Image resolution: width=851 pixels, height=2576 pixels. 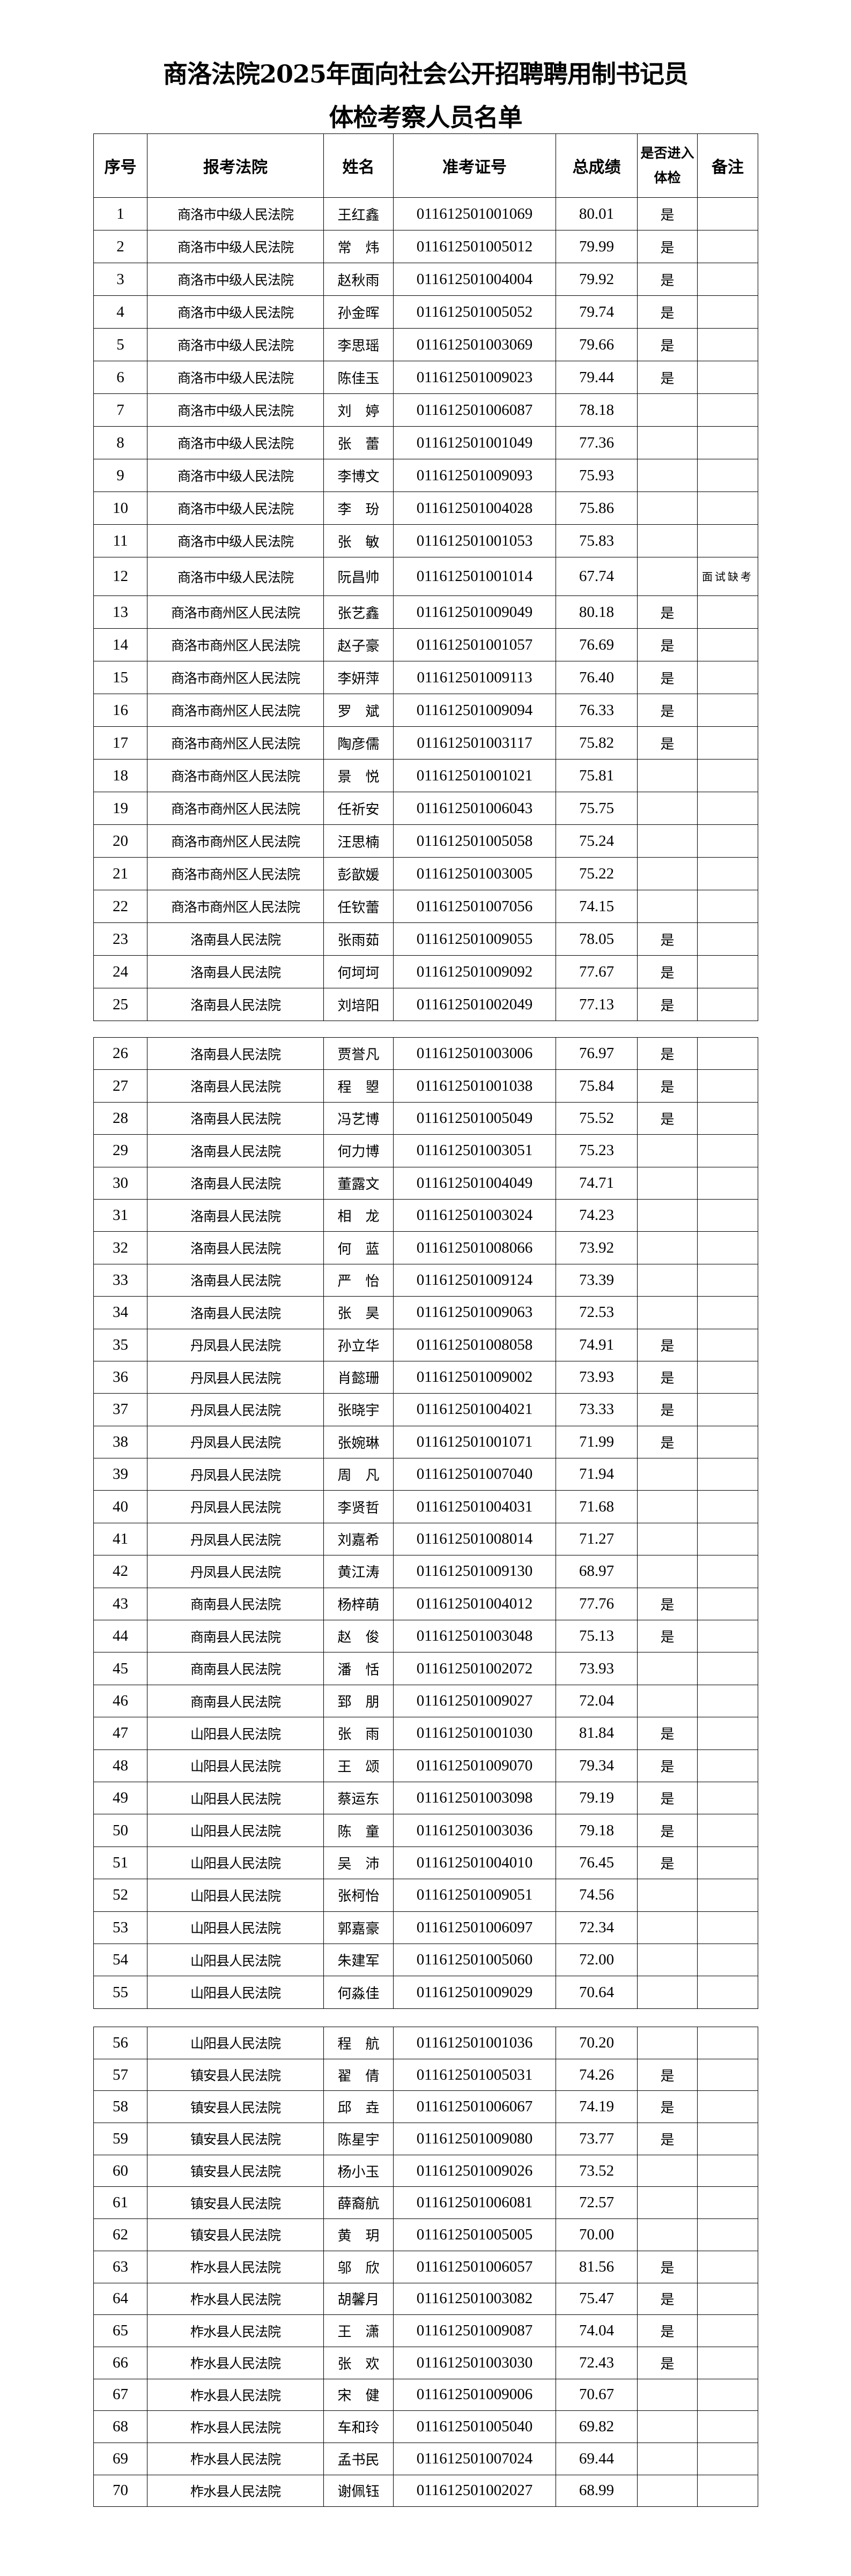 What do you see at coordinates (120, 808) in the screenshot?
I see `seq-cell: 19` at bounding box center [120, 808].